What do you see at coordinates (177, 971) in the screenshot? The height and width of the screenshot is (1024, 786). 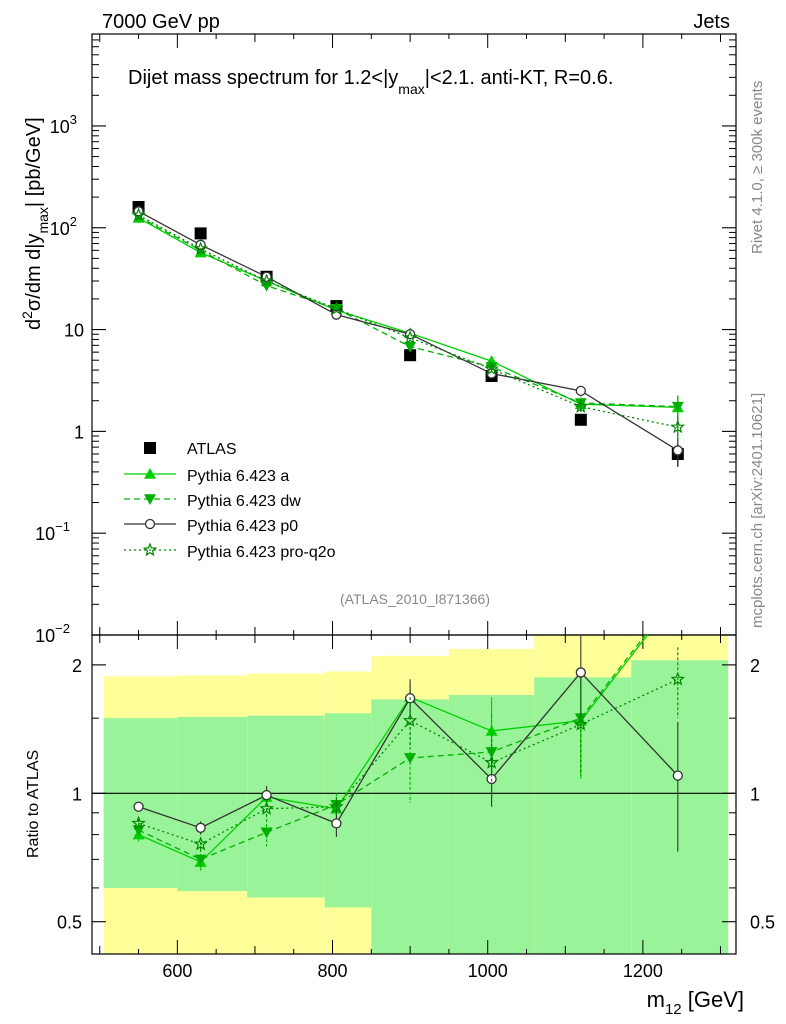 I see `xtick-label: 600` at bounding box center [177, 971].